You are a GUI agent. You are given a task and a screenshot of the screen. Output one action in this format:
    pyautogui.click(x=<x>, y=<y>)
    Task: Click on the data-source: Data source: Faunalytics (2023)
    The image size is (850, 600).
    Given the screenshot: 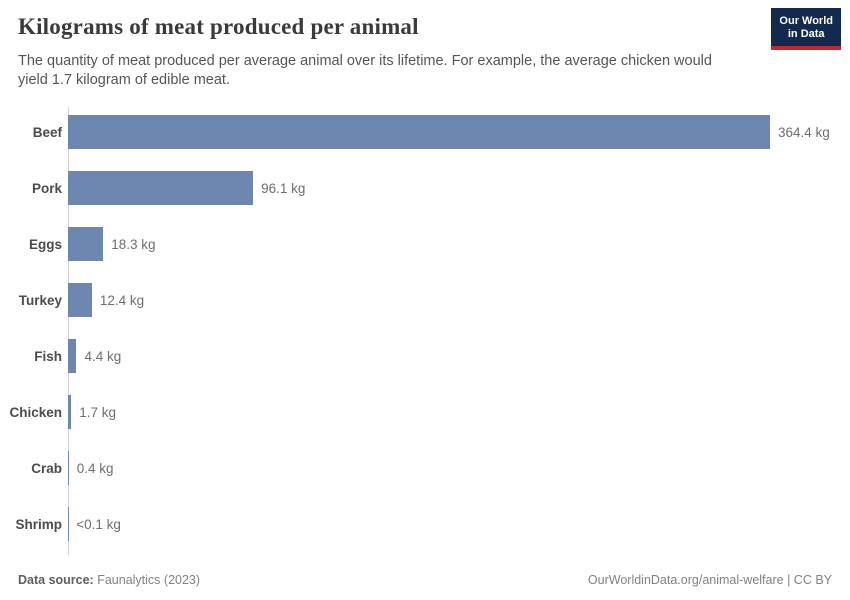 What is the action you would take?
    pyautogui.click(x=109, y=580)
    